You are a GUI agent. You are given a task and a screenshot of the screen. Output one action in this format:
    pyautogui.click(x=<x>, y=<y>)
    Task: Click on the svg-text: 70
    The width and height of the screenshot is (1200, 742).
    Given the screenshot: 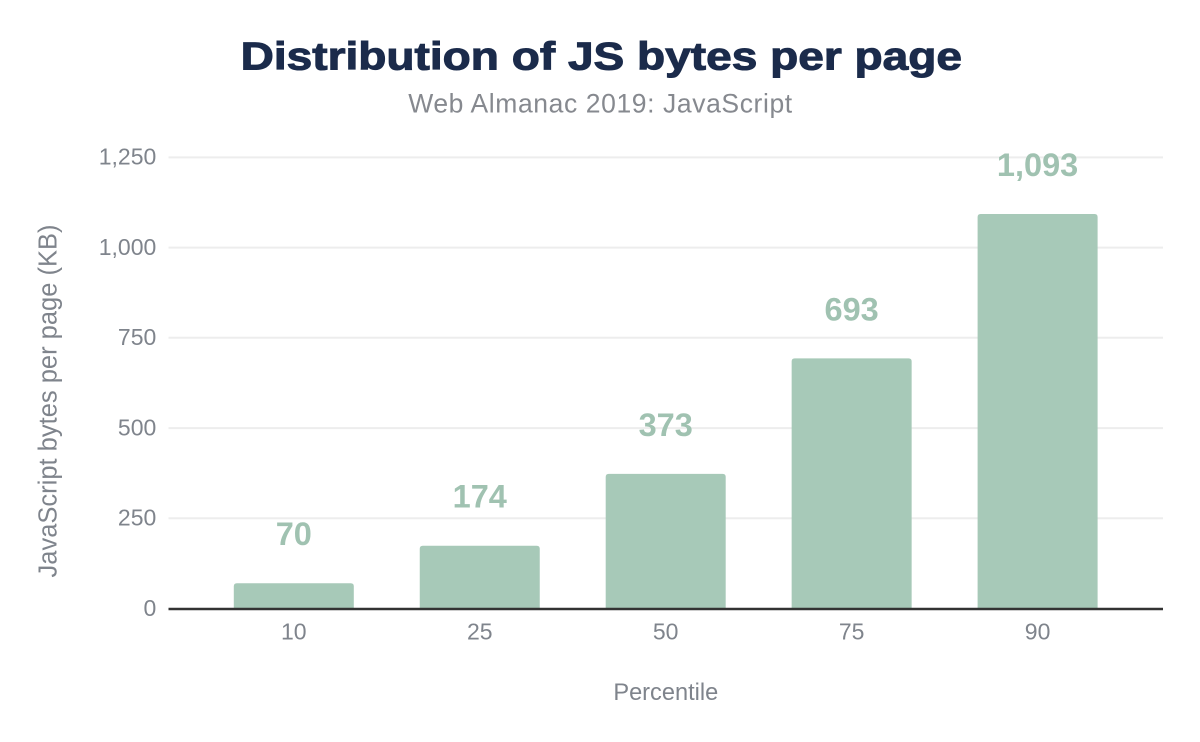 What is the action you would take?
    pyautogui.click(x=294, y=534)
    